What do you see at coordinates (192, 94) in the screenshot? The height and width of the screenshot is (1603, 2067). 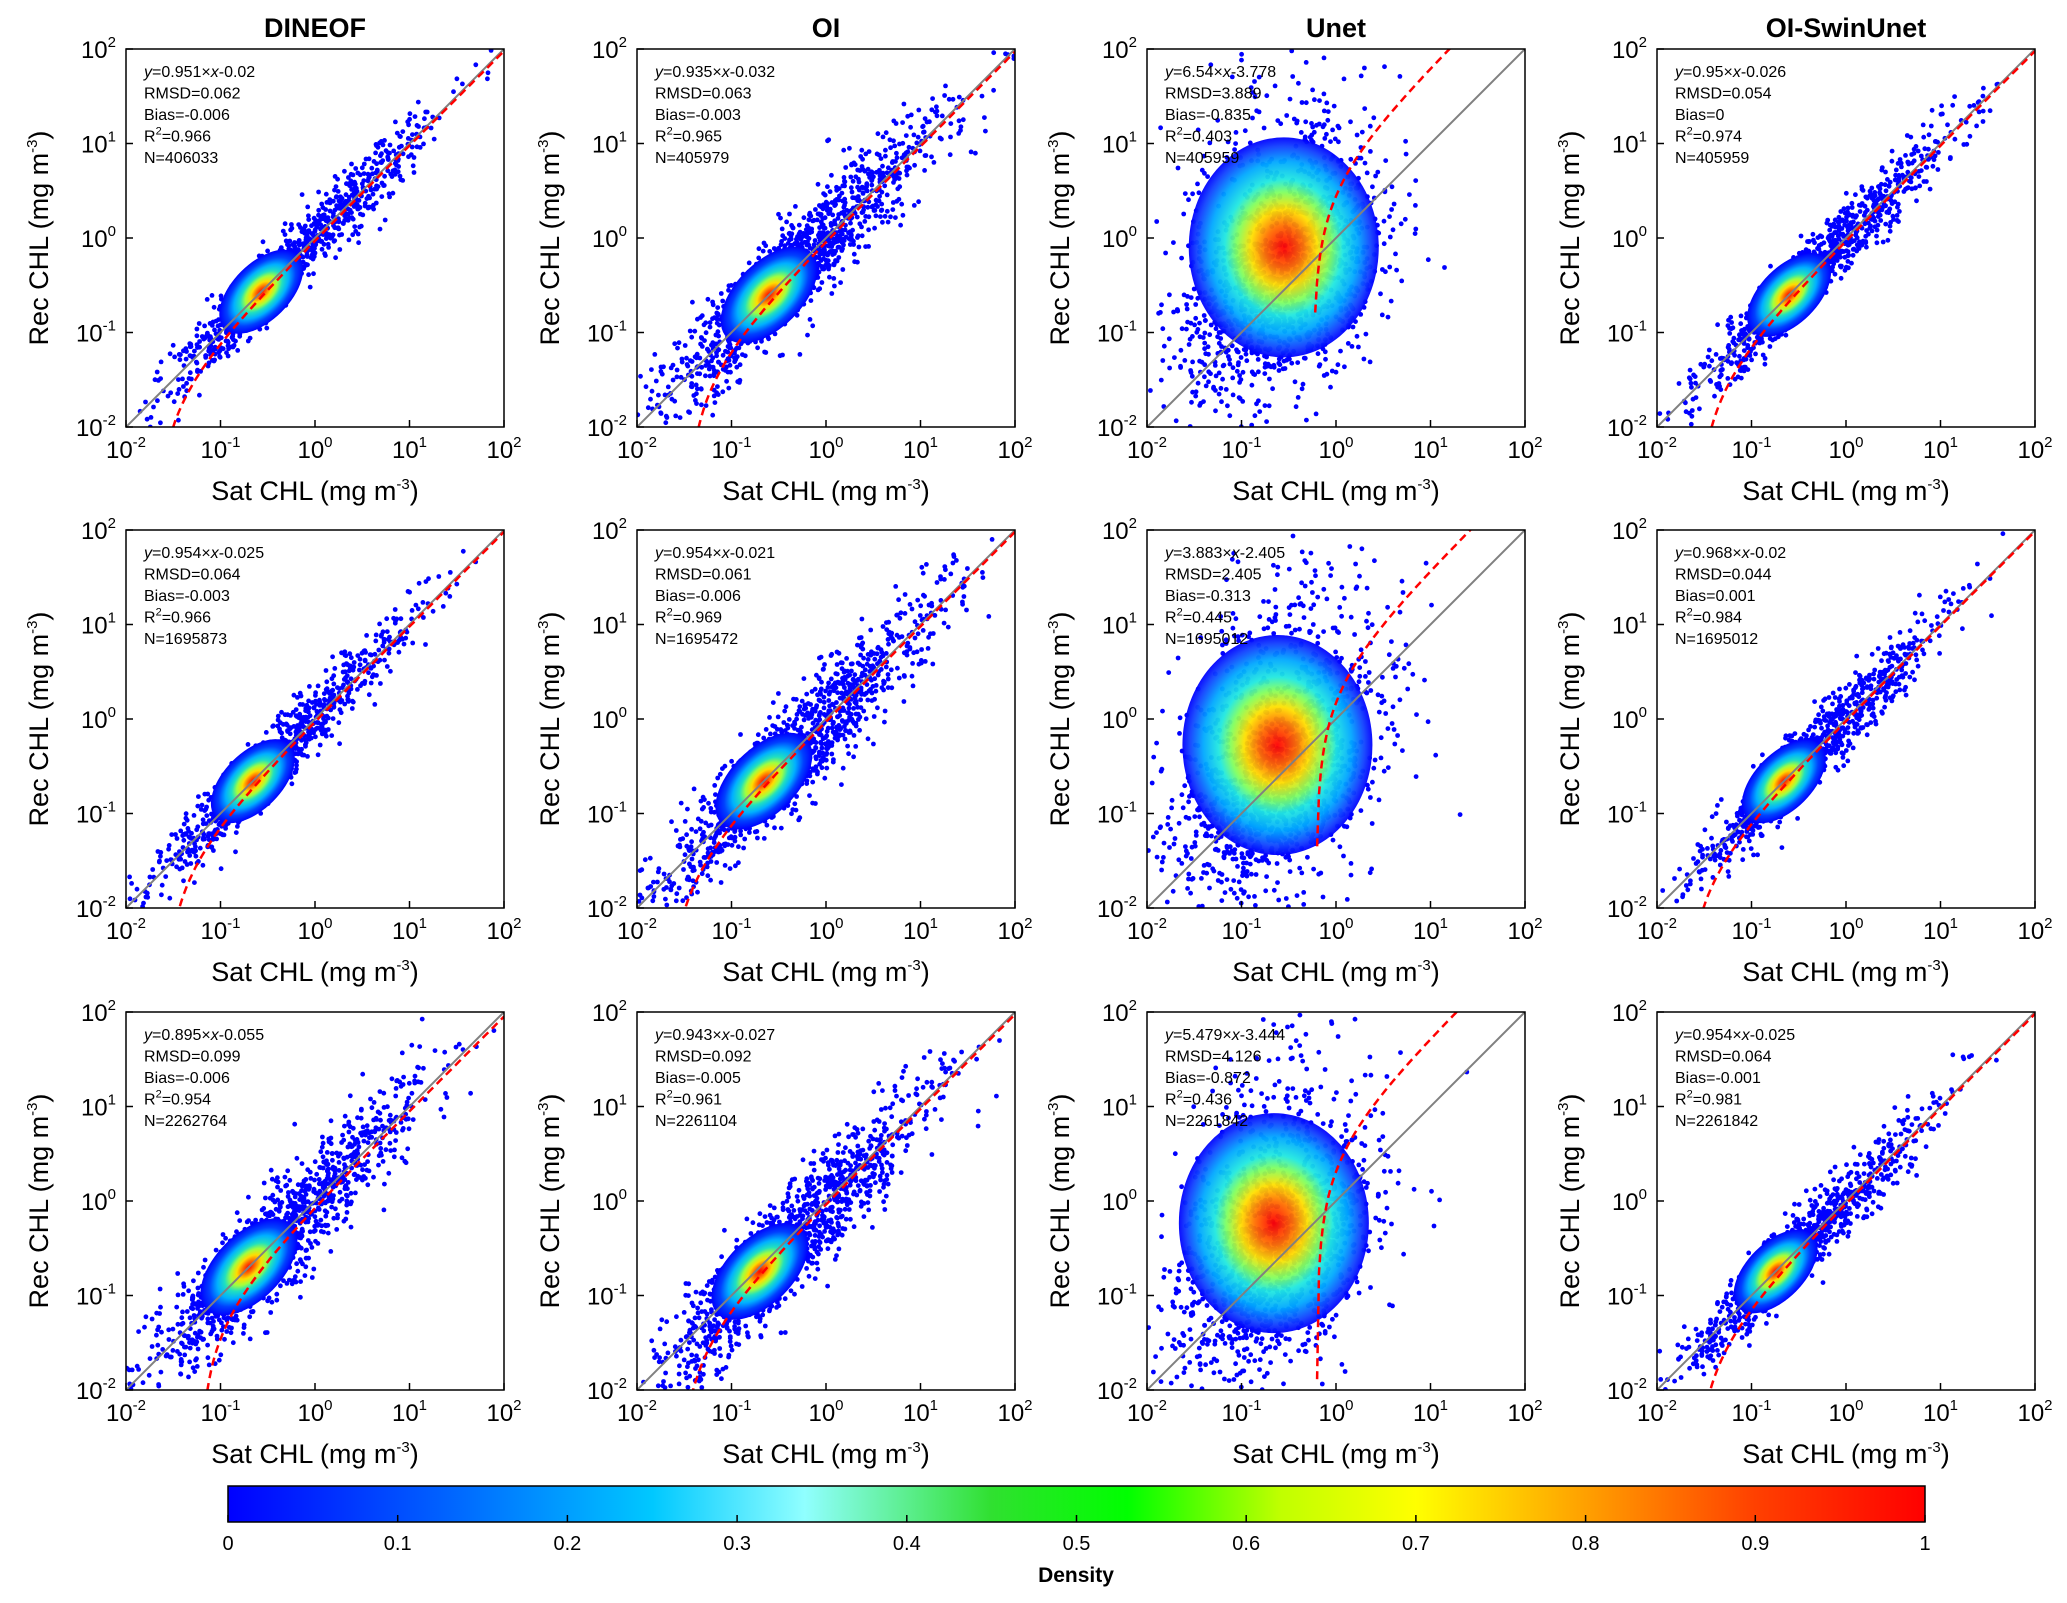 I see `stat-line: RMSD=0.062` at bounding box center [192, 94].